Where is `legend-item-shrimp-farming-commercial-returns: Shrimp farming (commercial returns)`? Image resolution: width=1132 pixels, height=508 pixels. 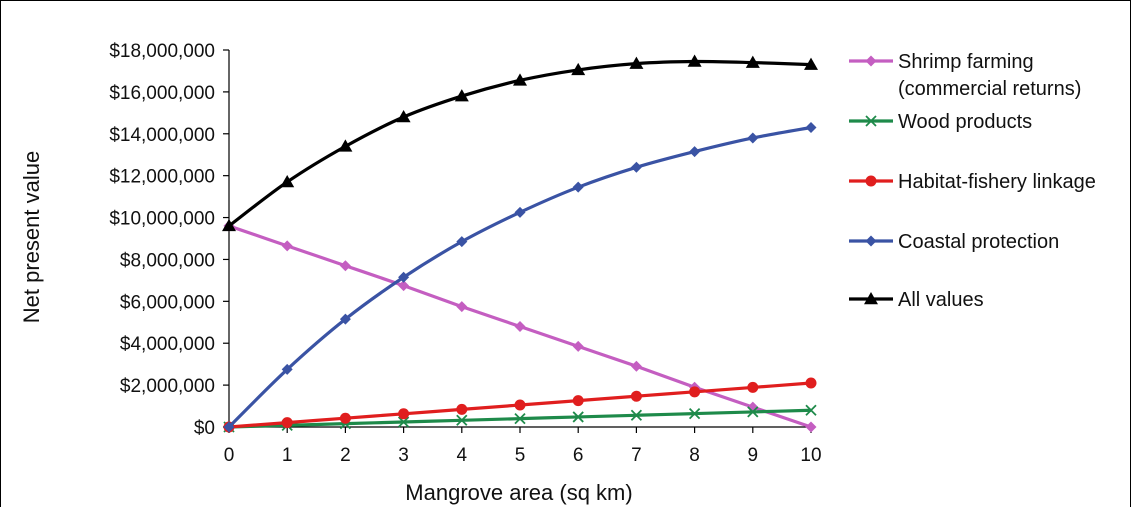
legend-item-shrimp-farming-commercial-returns: Shrimp farming (commercial returns) is located at coordinates (965, 75).